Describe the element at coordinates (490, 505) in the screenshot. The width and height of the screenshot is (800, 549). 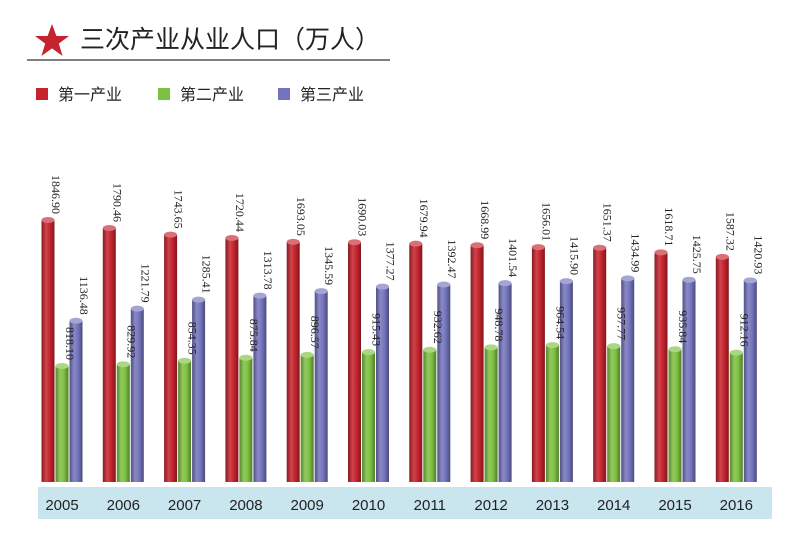
I see `x-tick-label: 2012` at that location.